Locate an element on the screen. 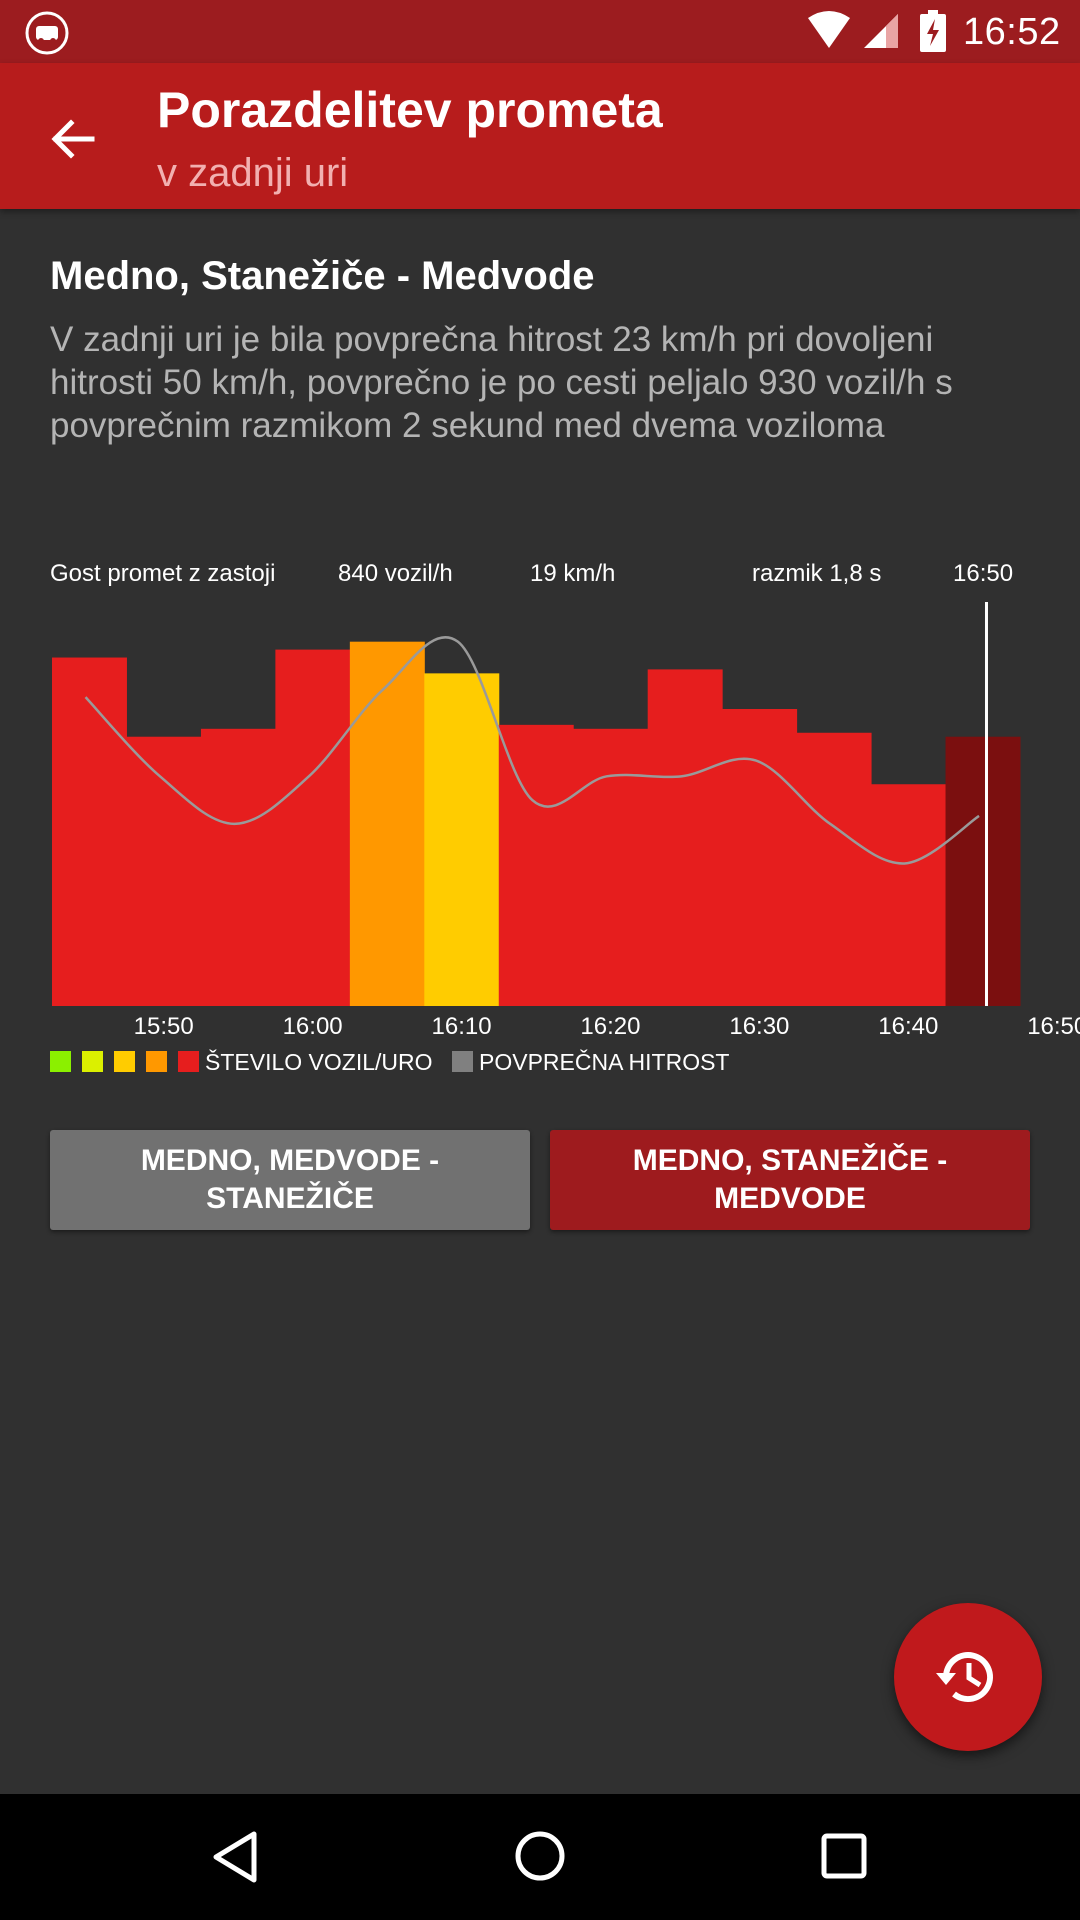  direction-button-label: MEDNO, STANEŽIČE - MEDVODE is located at coordinates (790, 1179).